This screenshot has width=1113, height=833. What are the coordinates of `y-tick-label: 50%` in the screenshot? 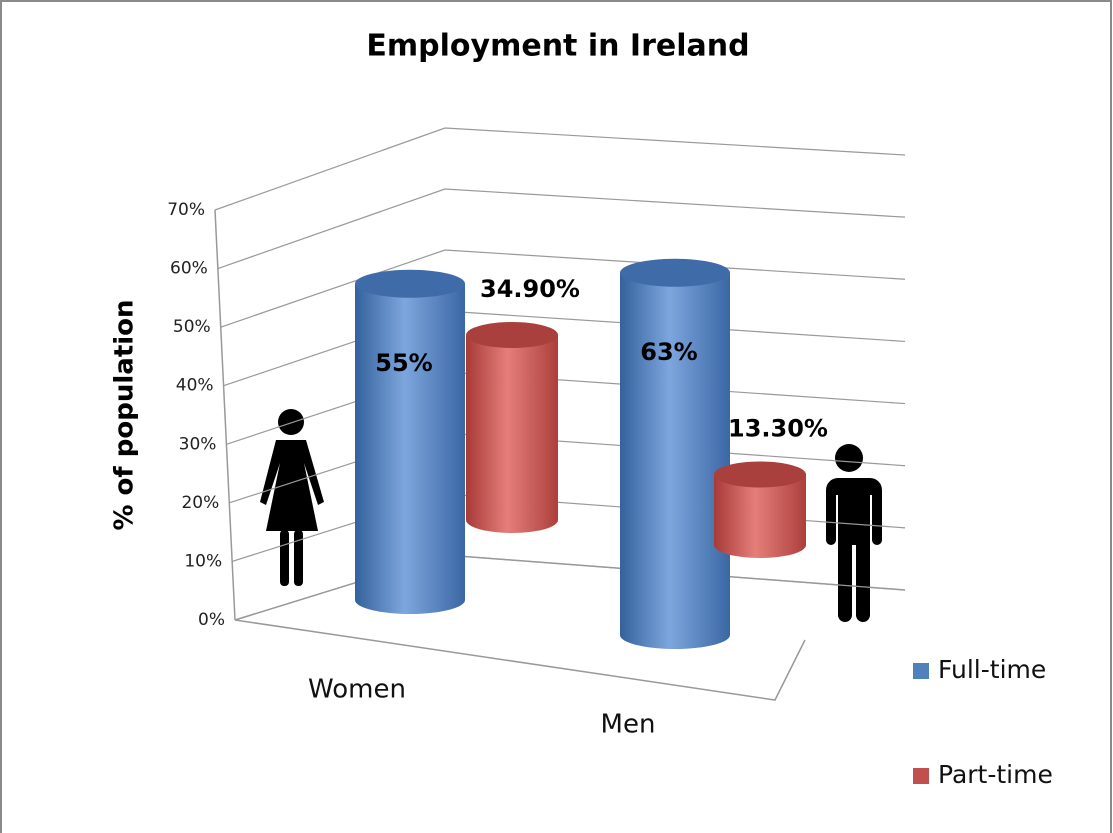 It's located at (192, 327).